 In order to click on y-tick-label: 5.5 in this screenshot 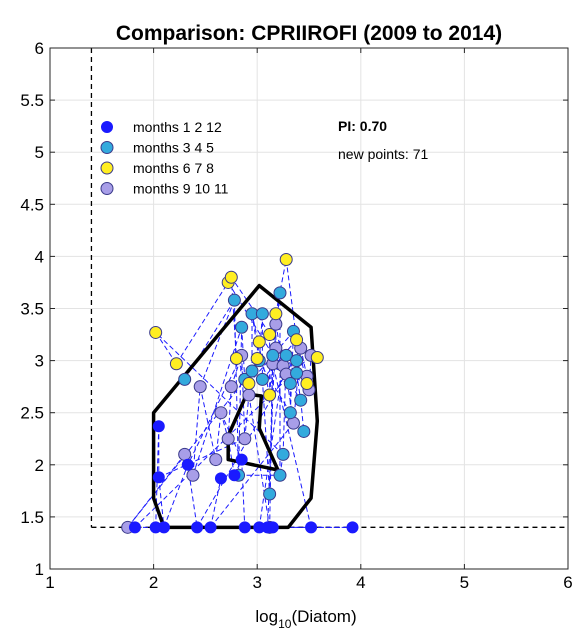, I will do `click(32, 100)`.